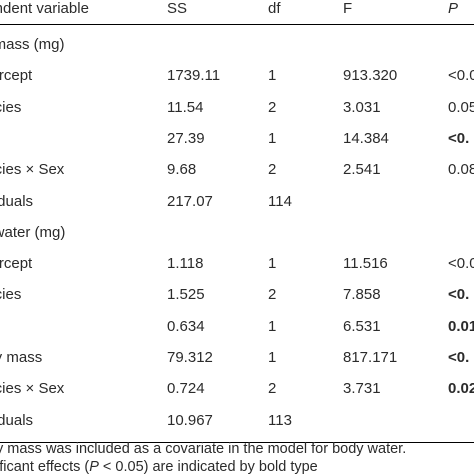 Image resolution: width=474 pixels, height=476 pixels. I want to click on ss-value: 9.68, so click(182, 170).